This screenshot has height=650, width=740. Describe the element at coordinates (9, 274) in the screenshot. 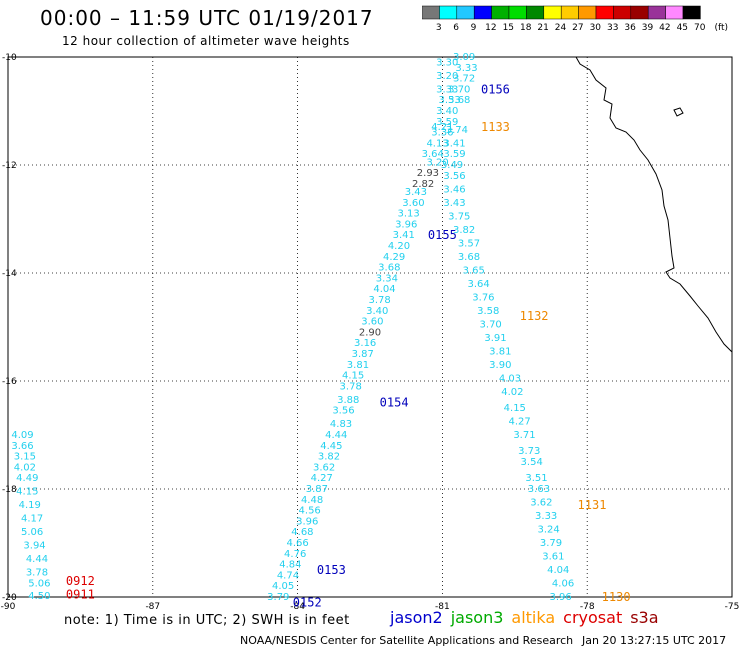

I see `latitude-label: -14` at that location.